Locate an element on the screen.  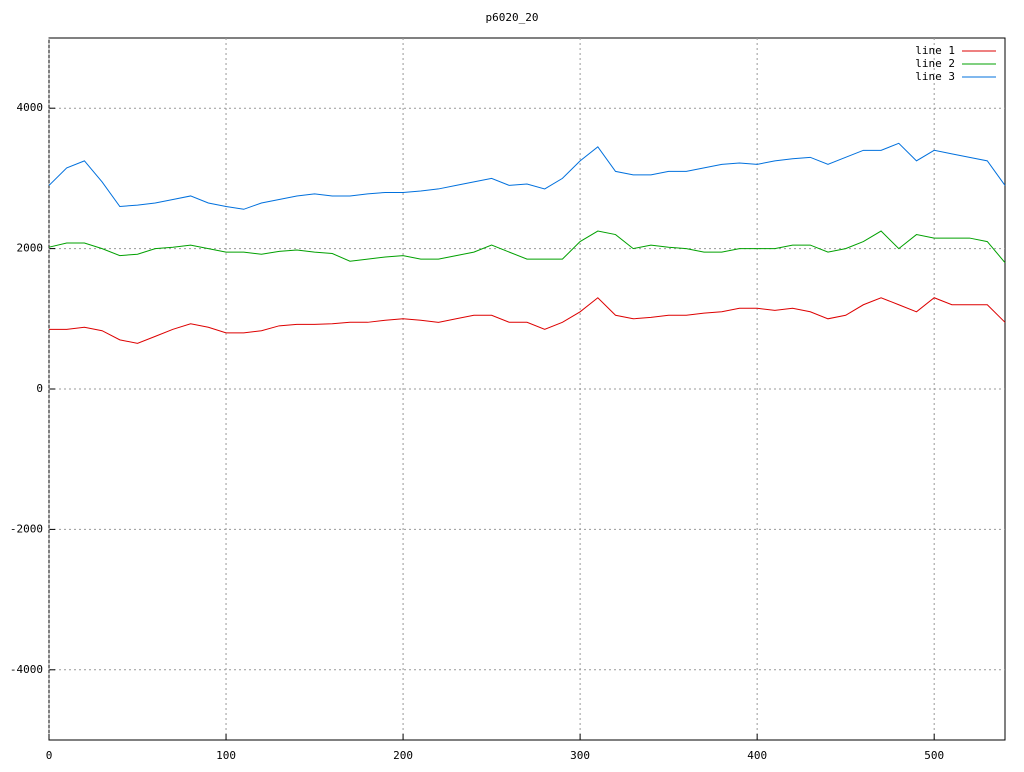
x-tick-label: 0 is located at coordinates (49, 755).